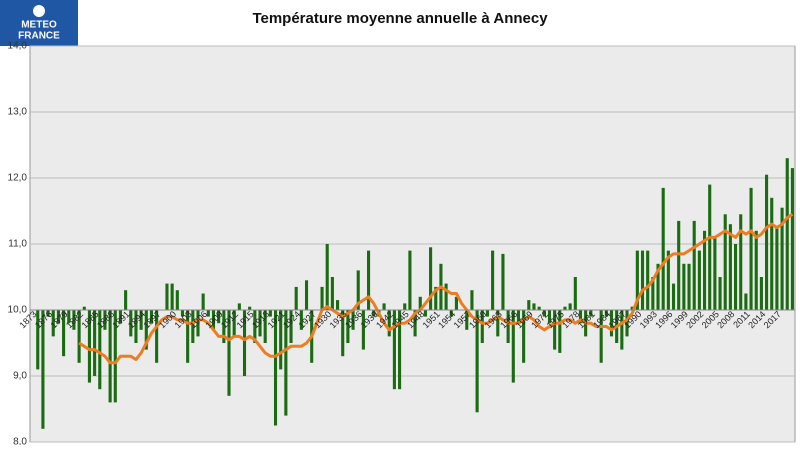  What do you see at coordinates (39, 25) in the screenshot?
I see `logo-text: METEO` at bounding box center [39, 25].